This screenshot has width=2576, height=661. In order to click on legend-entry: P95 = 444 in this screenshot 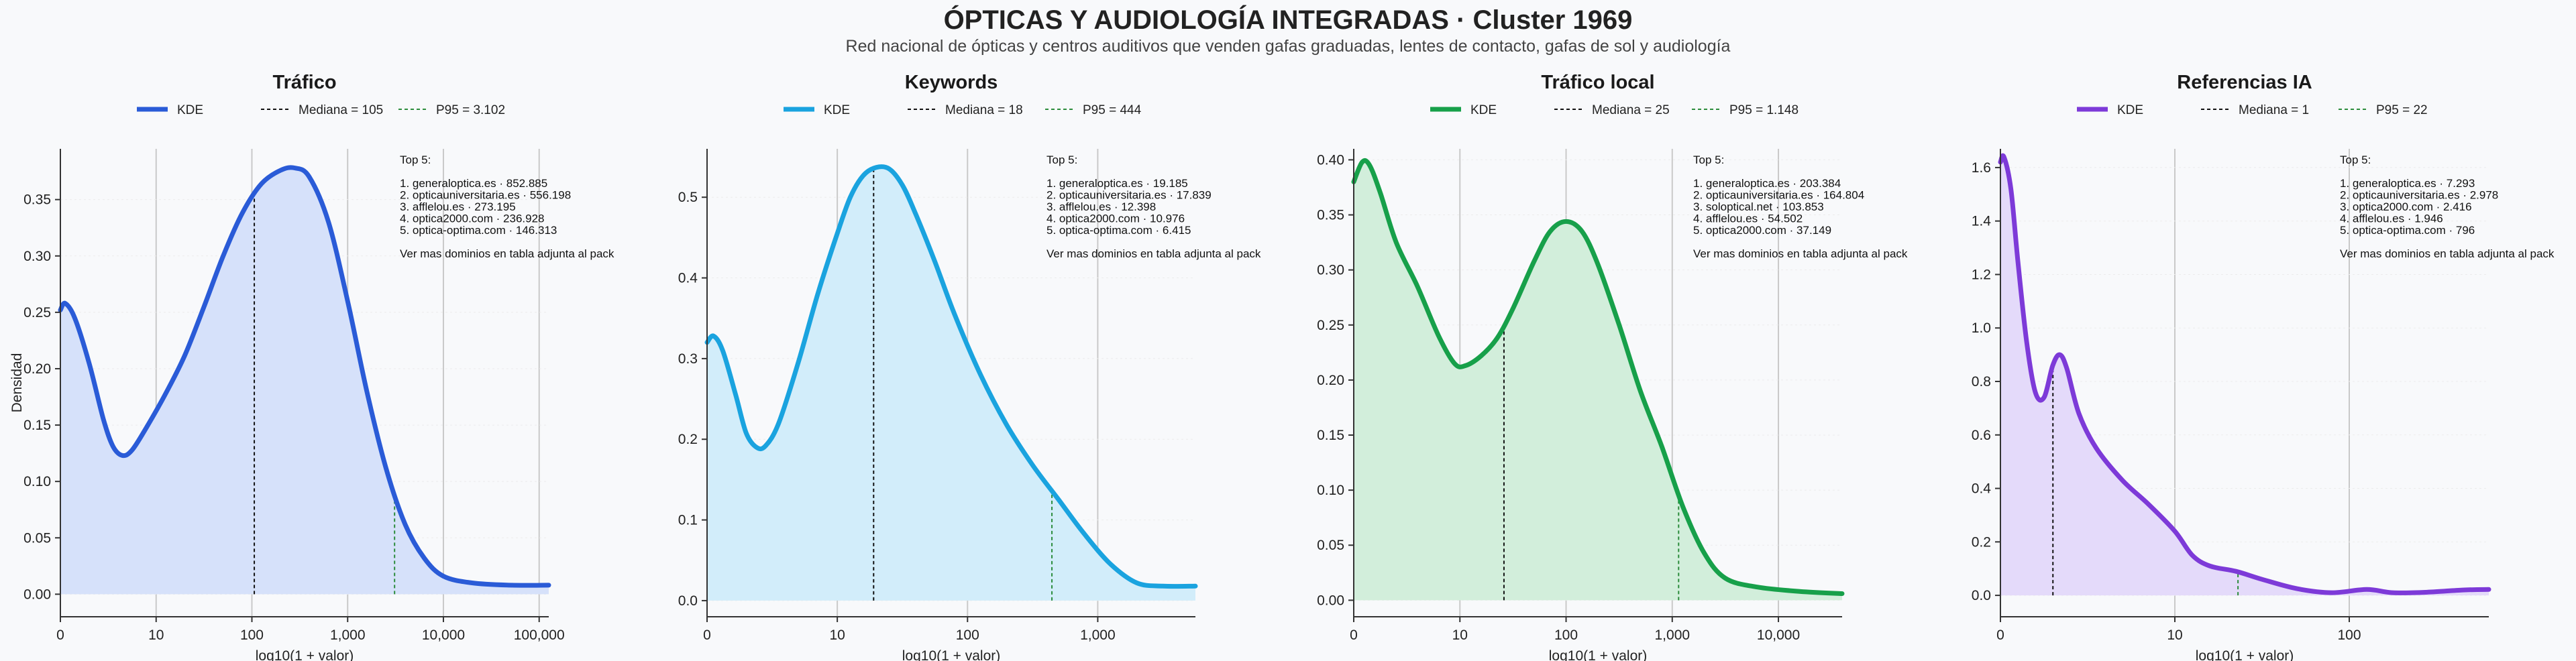, I will do `click(1112, 110)`.